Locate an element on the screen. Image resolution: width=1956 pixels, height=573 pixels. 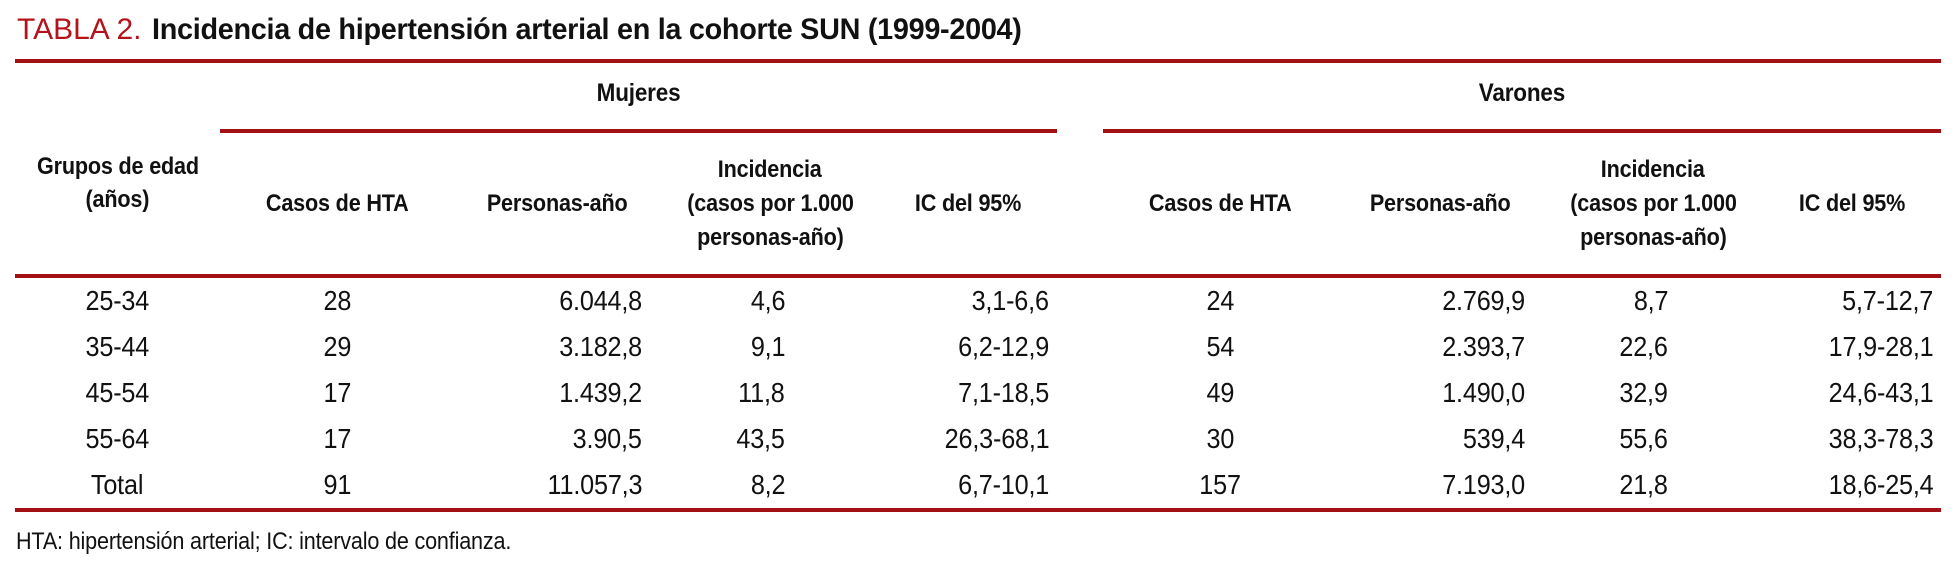
group-header-mujeres: Mujeres is located at coordinates (639, 98).